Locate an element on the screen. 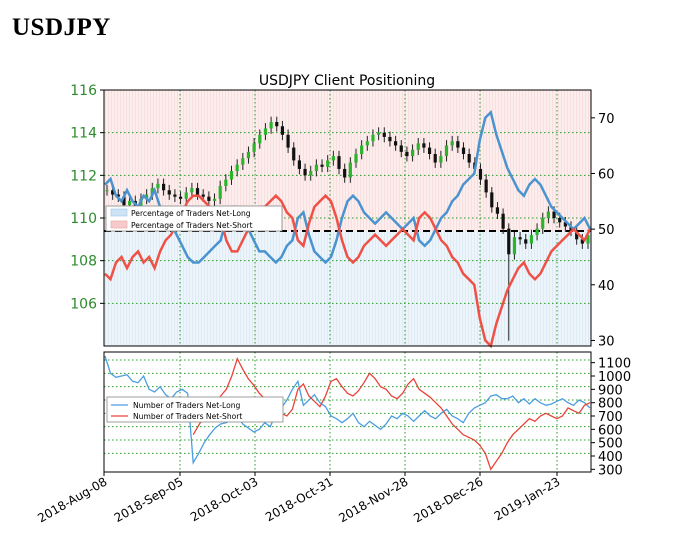 Image resolution: width=680 pixels, height=543 pixels. x-tick-label: 2018-Oct-31 is located at coordinates (299, 499).